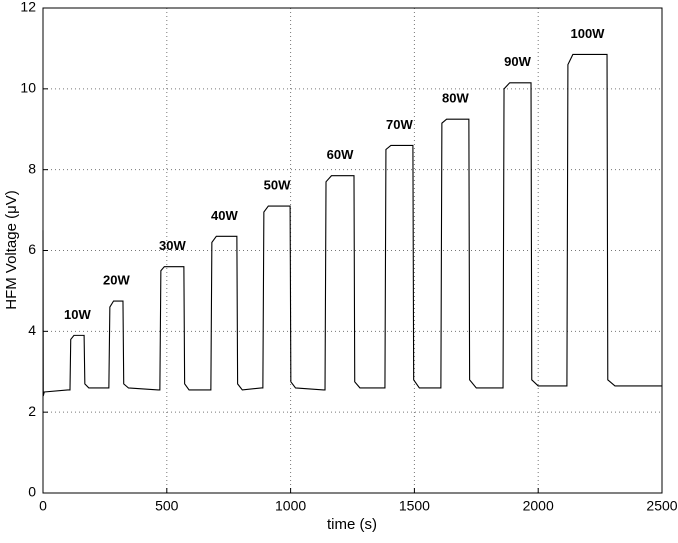 The height and width of the screenshot is (543, 678). What do you see at coordinates (290, 506) in the screenshot?
I see `x-tick-label: 1000` at bounding box center [290, 506].